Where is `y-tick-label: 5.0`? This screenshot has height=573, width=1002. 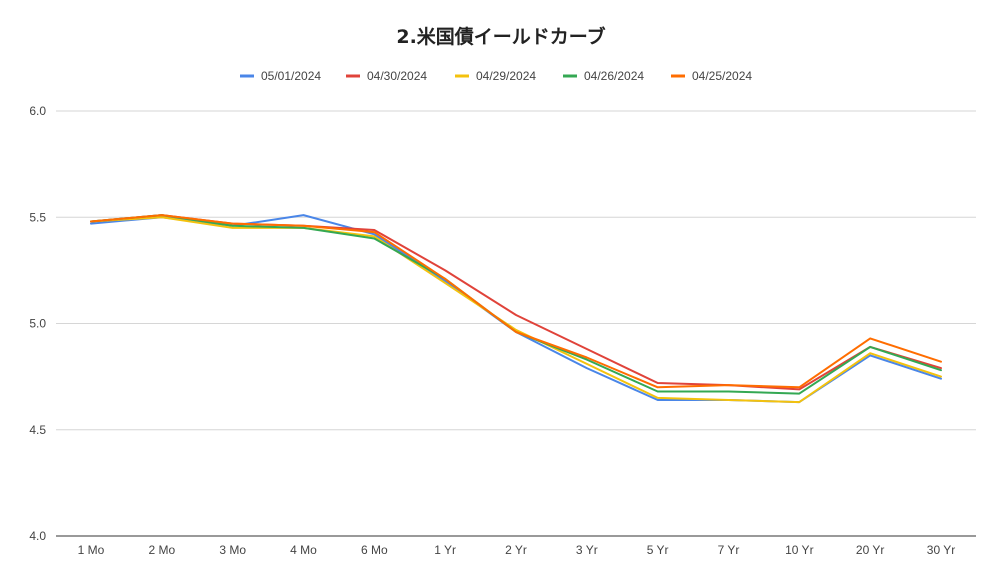
y-tick-label: 5.0 is located at coordinates (37, 324).